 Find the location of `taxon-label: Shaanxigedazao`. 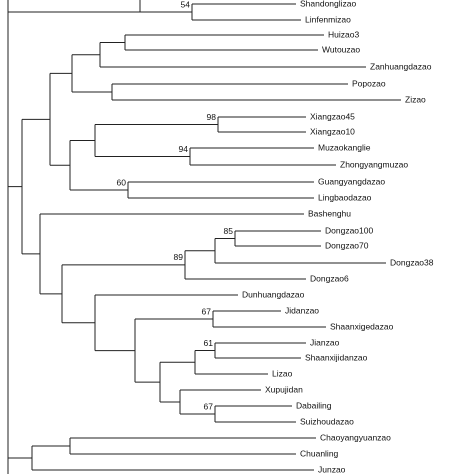

taxon-label: Shaanxigedazao is located at coordinates (362, 326).